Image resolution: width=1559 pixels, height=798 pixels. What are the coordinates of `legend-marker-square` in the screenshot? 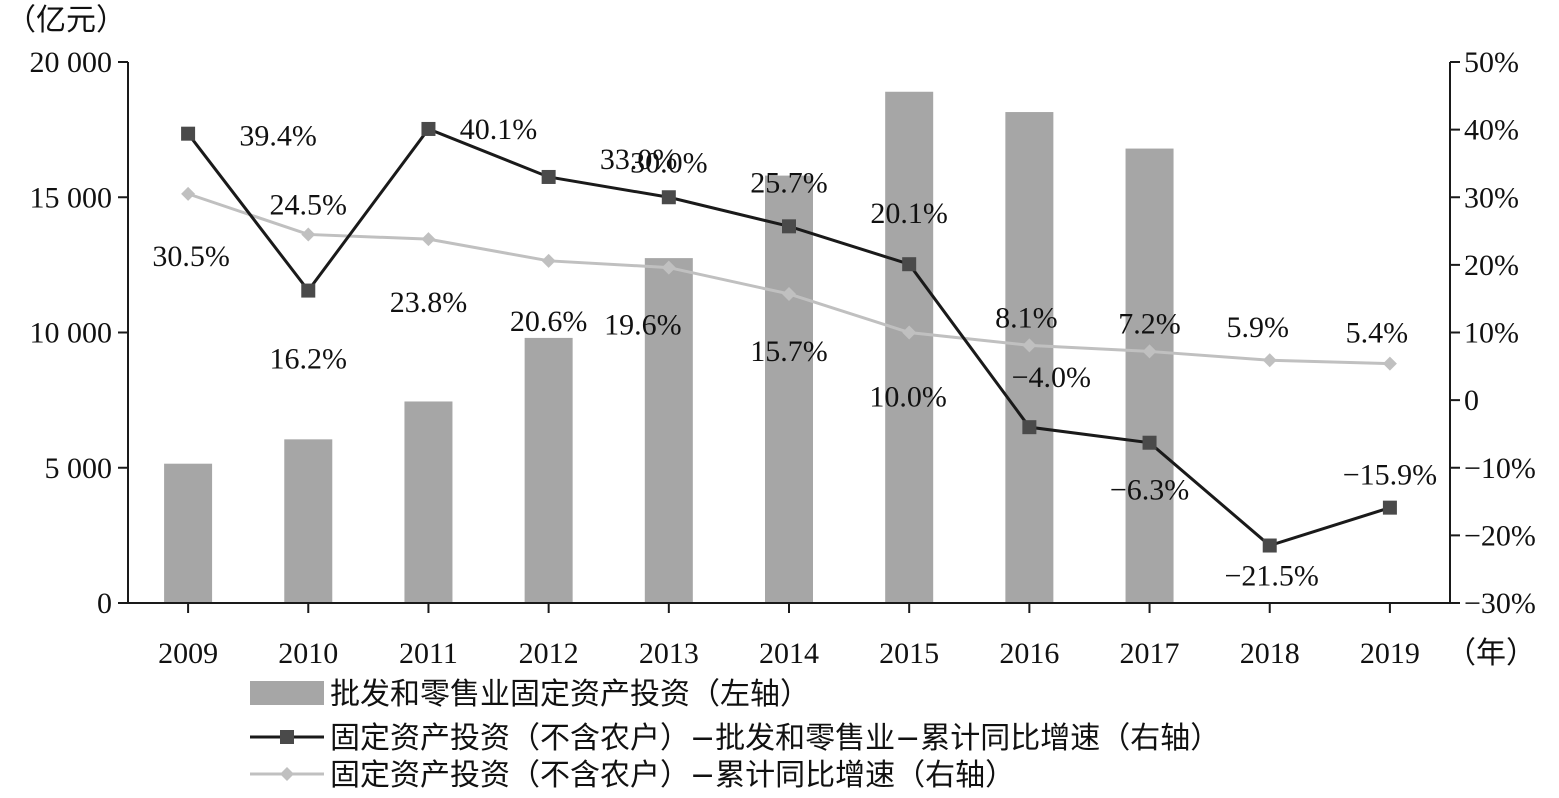 It's located at (287, 737).